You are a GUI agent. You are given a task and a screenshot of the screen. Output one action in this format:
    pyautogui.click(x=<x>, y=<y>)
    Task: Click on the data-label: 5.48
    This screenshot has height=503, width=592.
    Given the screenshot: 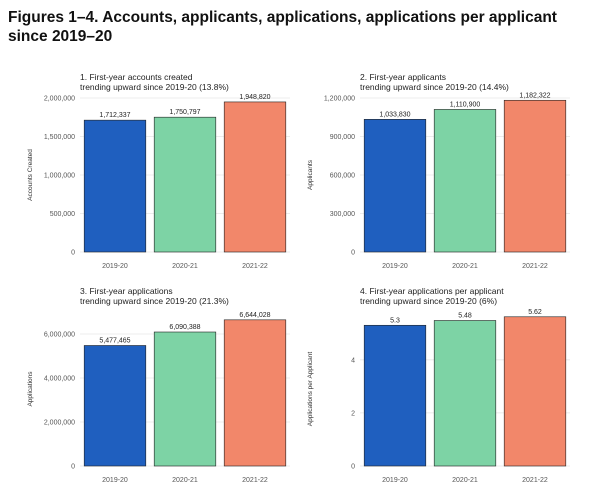 What is the action you would take?
    pyautogui.click(x=465, y=315)
    